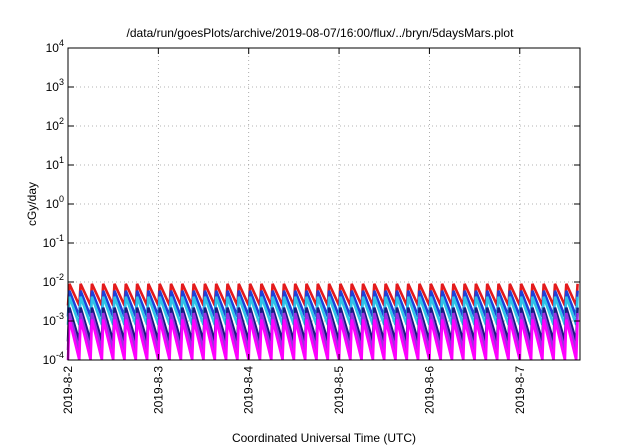 Image resolution: width=640 pixels, height=448 pixels. What do you see at coordinates (53, 319) in the screenshot?
I see `y-tick-label: 10⁻³` at bounding box center [53, 319].